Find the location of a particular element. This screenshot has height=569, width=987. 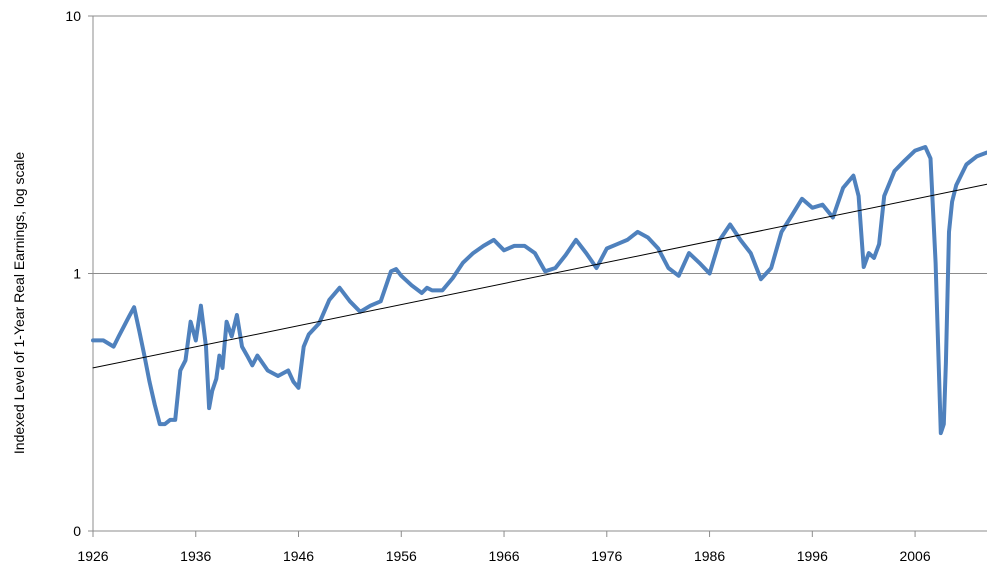

x-tick-label: 1956 is located at coordinates (401, 556).